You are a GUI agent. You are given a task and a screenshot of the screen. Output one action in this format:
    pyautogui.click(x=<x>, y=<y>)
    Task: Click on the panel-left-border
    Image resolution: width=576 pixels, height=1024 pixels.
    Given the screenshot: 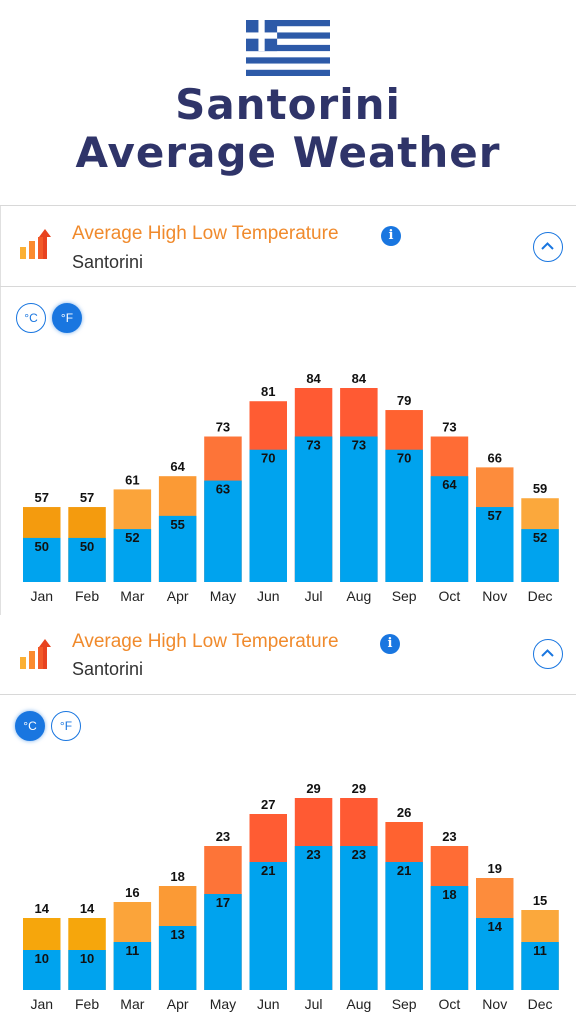 What is the action you would take?
    pyautogui.click(x=0, y=410)
    